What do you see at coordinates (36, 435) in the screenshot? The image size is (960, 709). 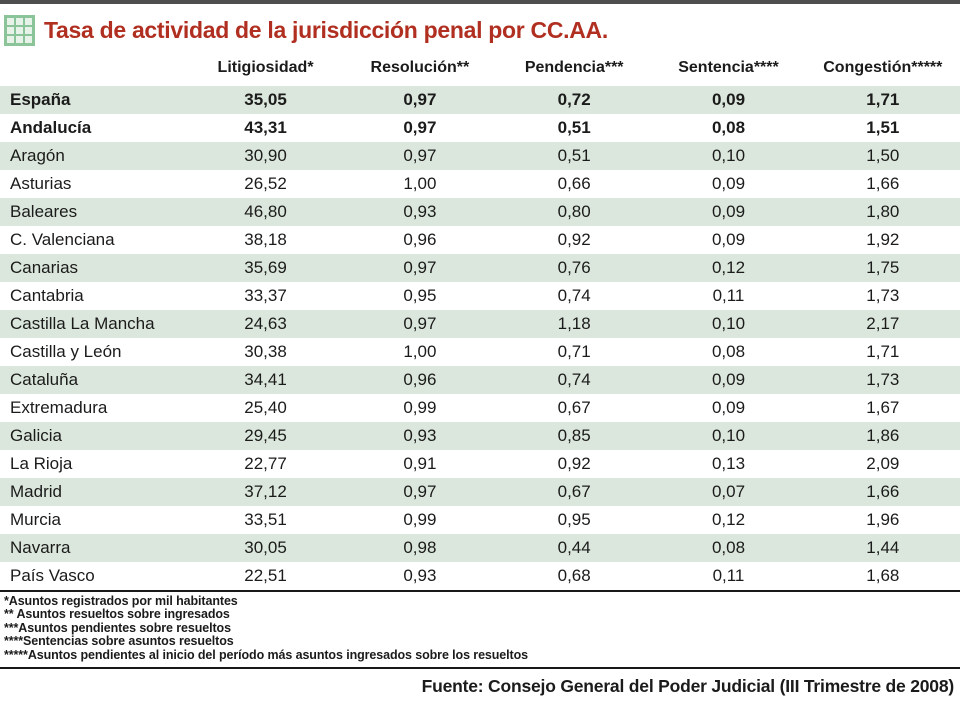 I see `row-label: Galicia` at bounding box center [36, 435].